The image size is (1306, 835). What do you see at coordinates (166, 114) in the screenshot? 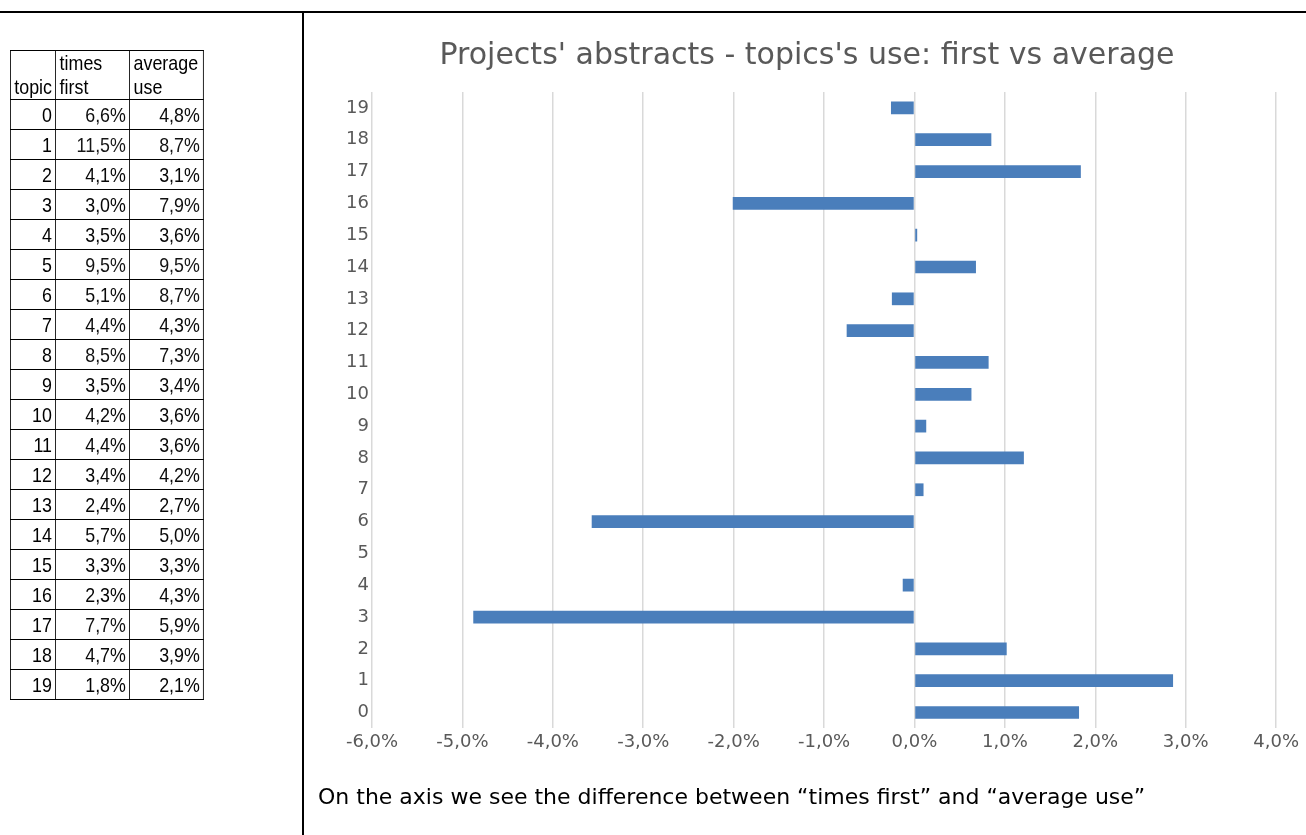
I see `data-label: 4,8%` at bounding box center [166, 114].